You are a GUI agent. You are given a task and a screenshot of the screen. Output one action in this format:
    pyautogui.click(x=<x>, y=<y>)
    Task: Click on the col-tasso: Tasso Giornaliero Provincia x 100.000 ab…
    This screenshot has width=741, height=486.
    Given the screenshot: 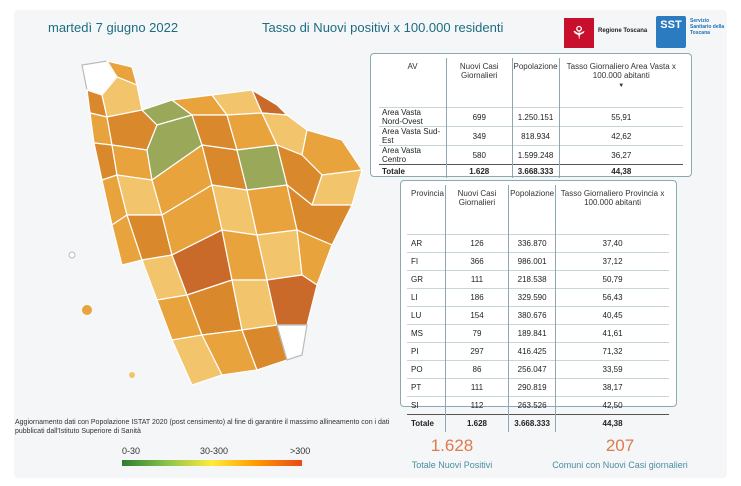 What is the action you would take?
    pyautogui.click(x=612, y=210)
    